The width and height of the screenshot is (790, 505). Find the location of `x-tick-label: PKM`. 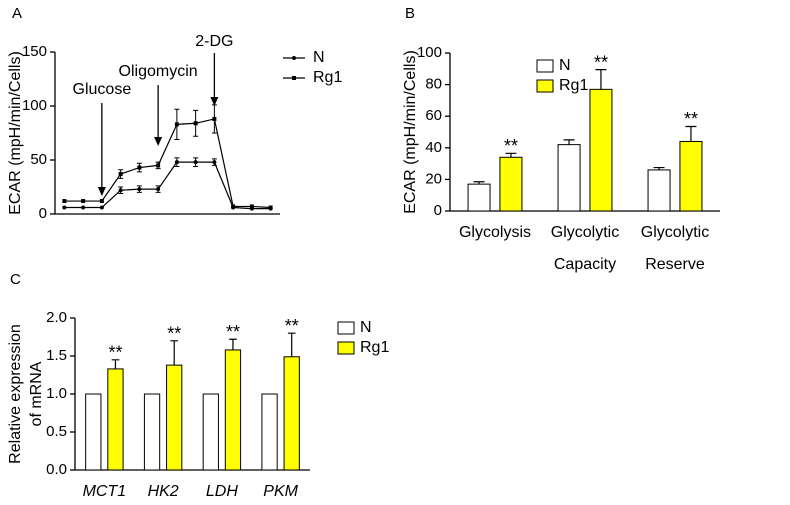

x-tick-label: PKM is located at coordinates (280, 491).